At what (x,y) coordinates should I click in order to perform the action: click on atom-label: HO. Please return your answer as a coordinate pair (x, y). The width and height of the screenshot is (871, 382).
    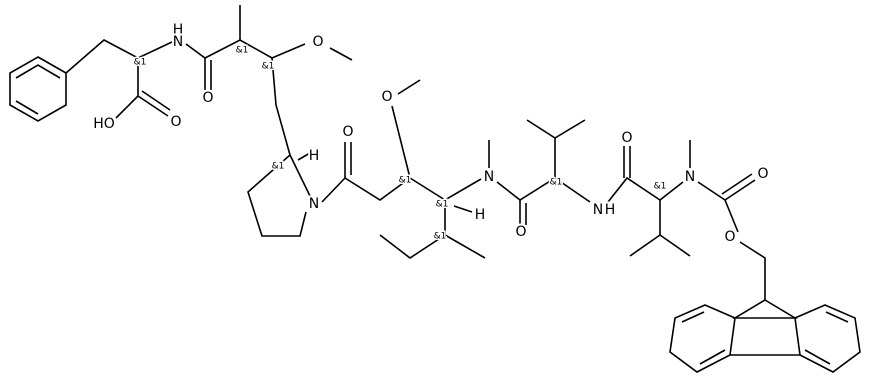
    Looking at the image, I should click on (104, 124).